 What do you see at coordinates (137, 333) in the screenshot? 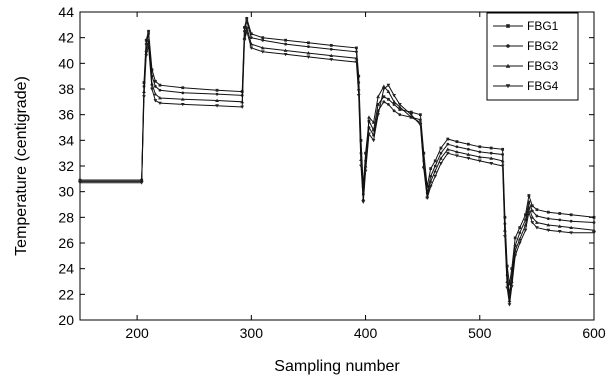
I see `x-tick-label: 200` at bounding box center [137, 333].